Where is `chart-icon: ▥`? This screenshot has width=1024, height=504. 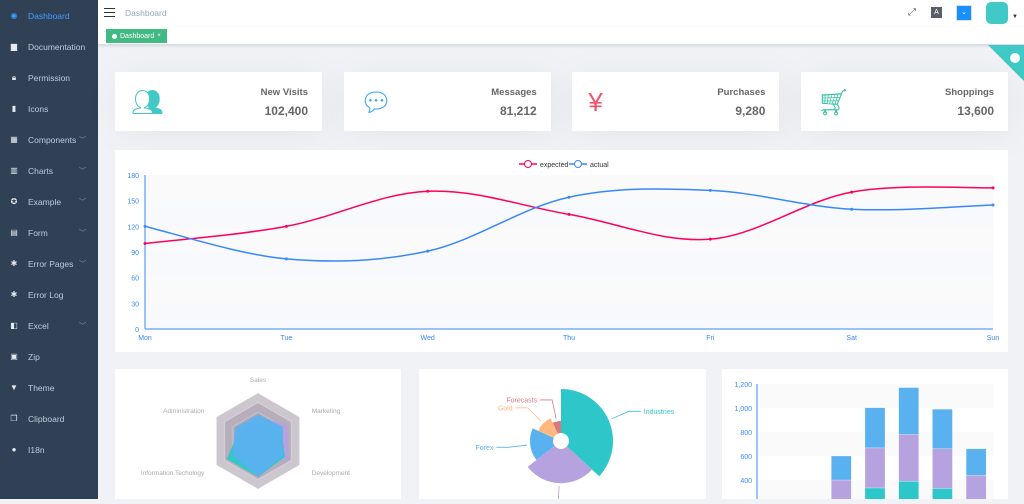 chart-icon: ▥ is located at coordinates (14, 170).